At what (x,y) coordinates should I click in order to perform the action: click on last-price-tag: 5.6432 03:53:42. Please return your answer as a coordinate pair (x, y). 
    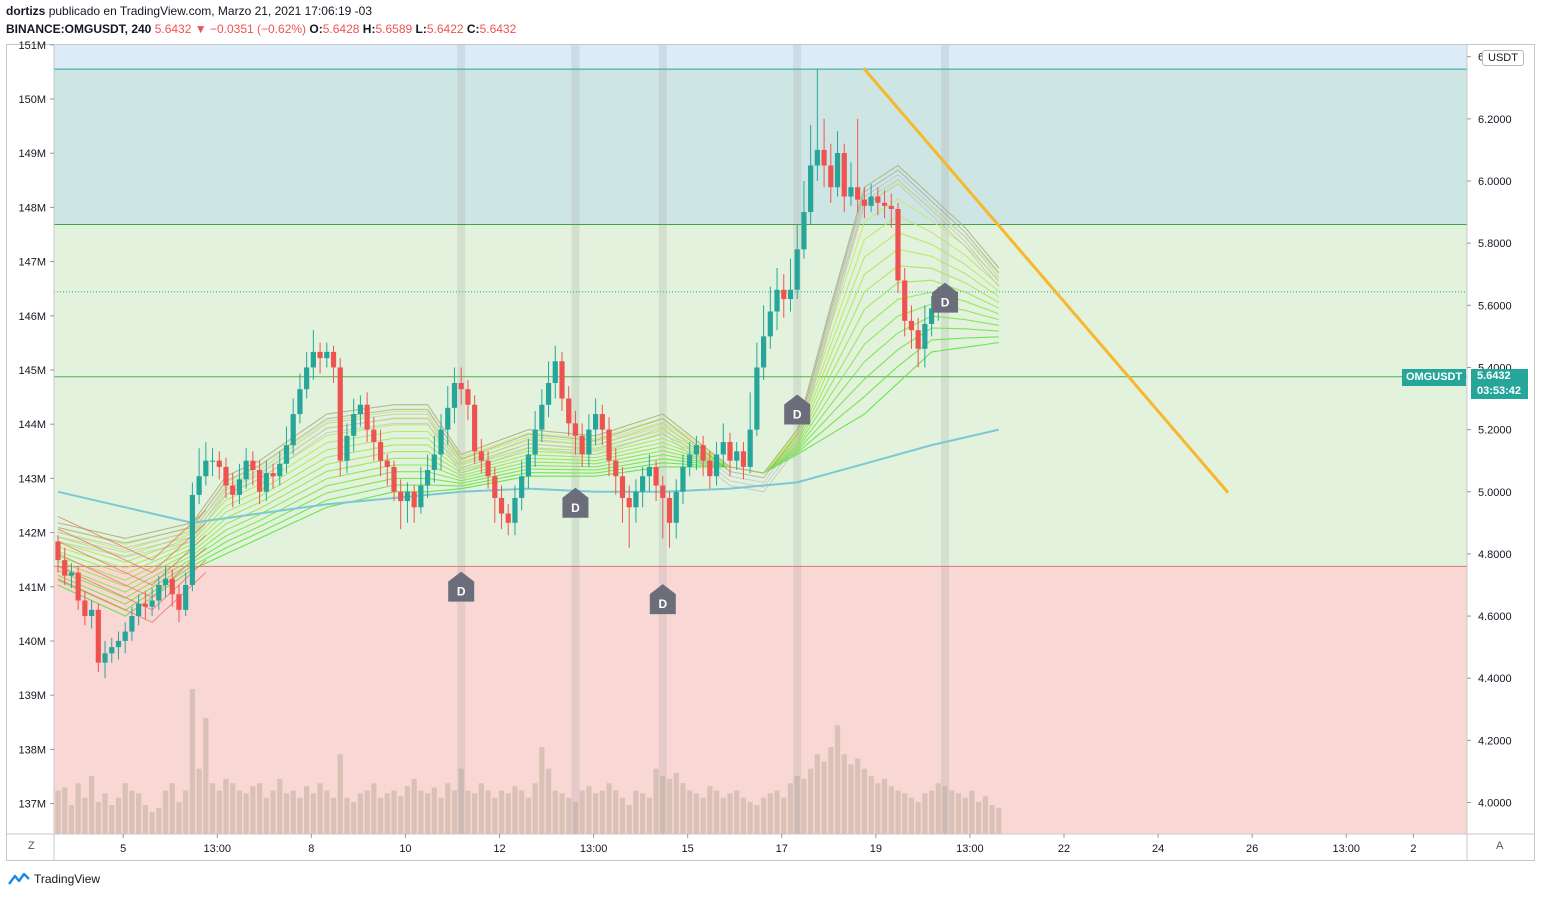
    Looking at the image, I should click on (1499, 384).